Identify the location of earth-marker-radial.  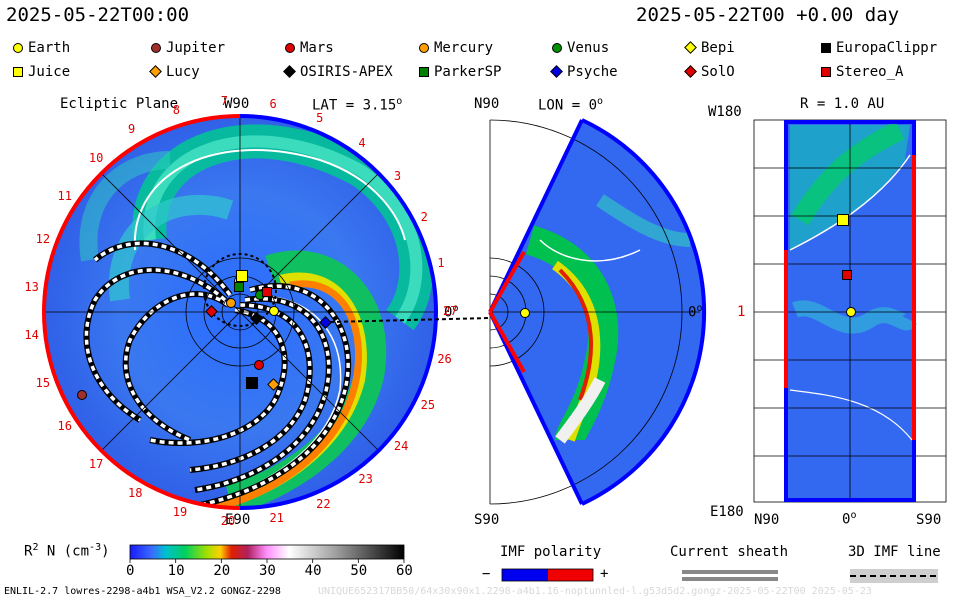
(851, 312).